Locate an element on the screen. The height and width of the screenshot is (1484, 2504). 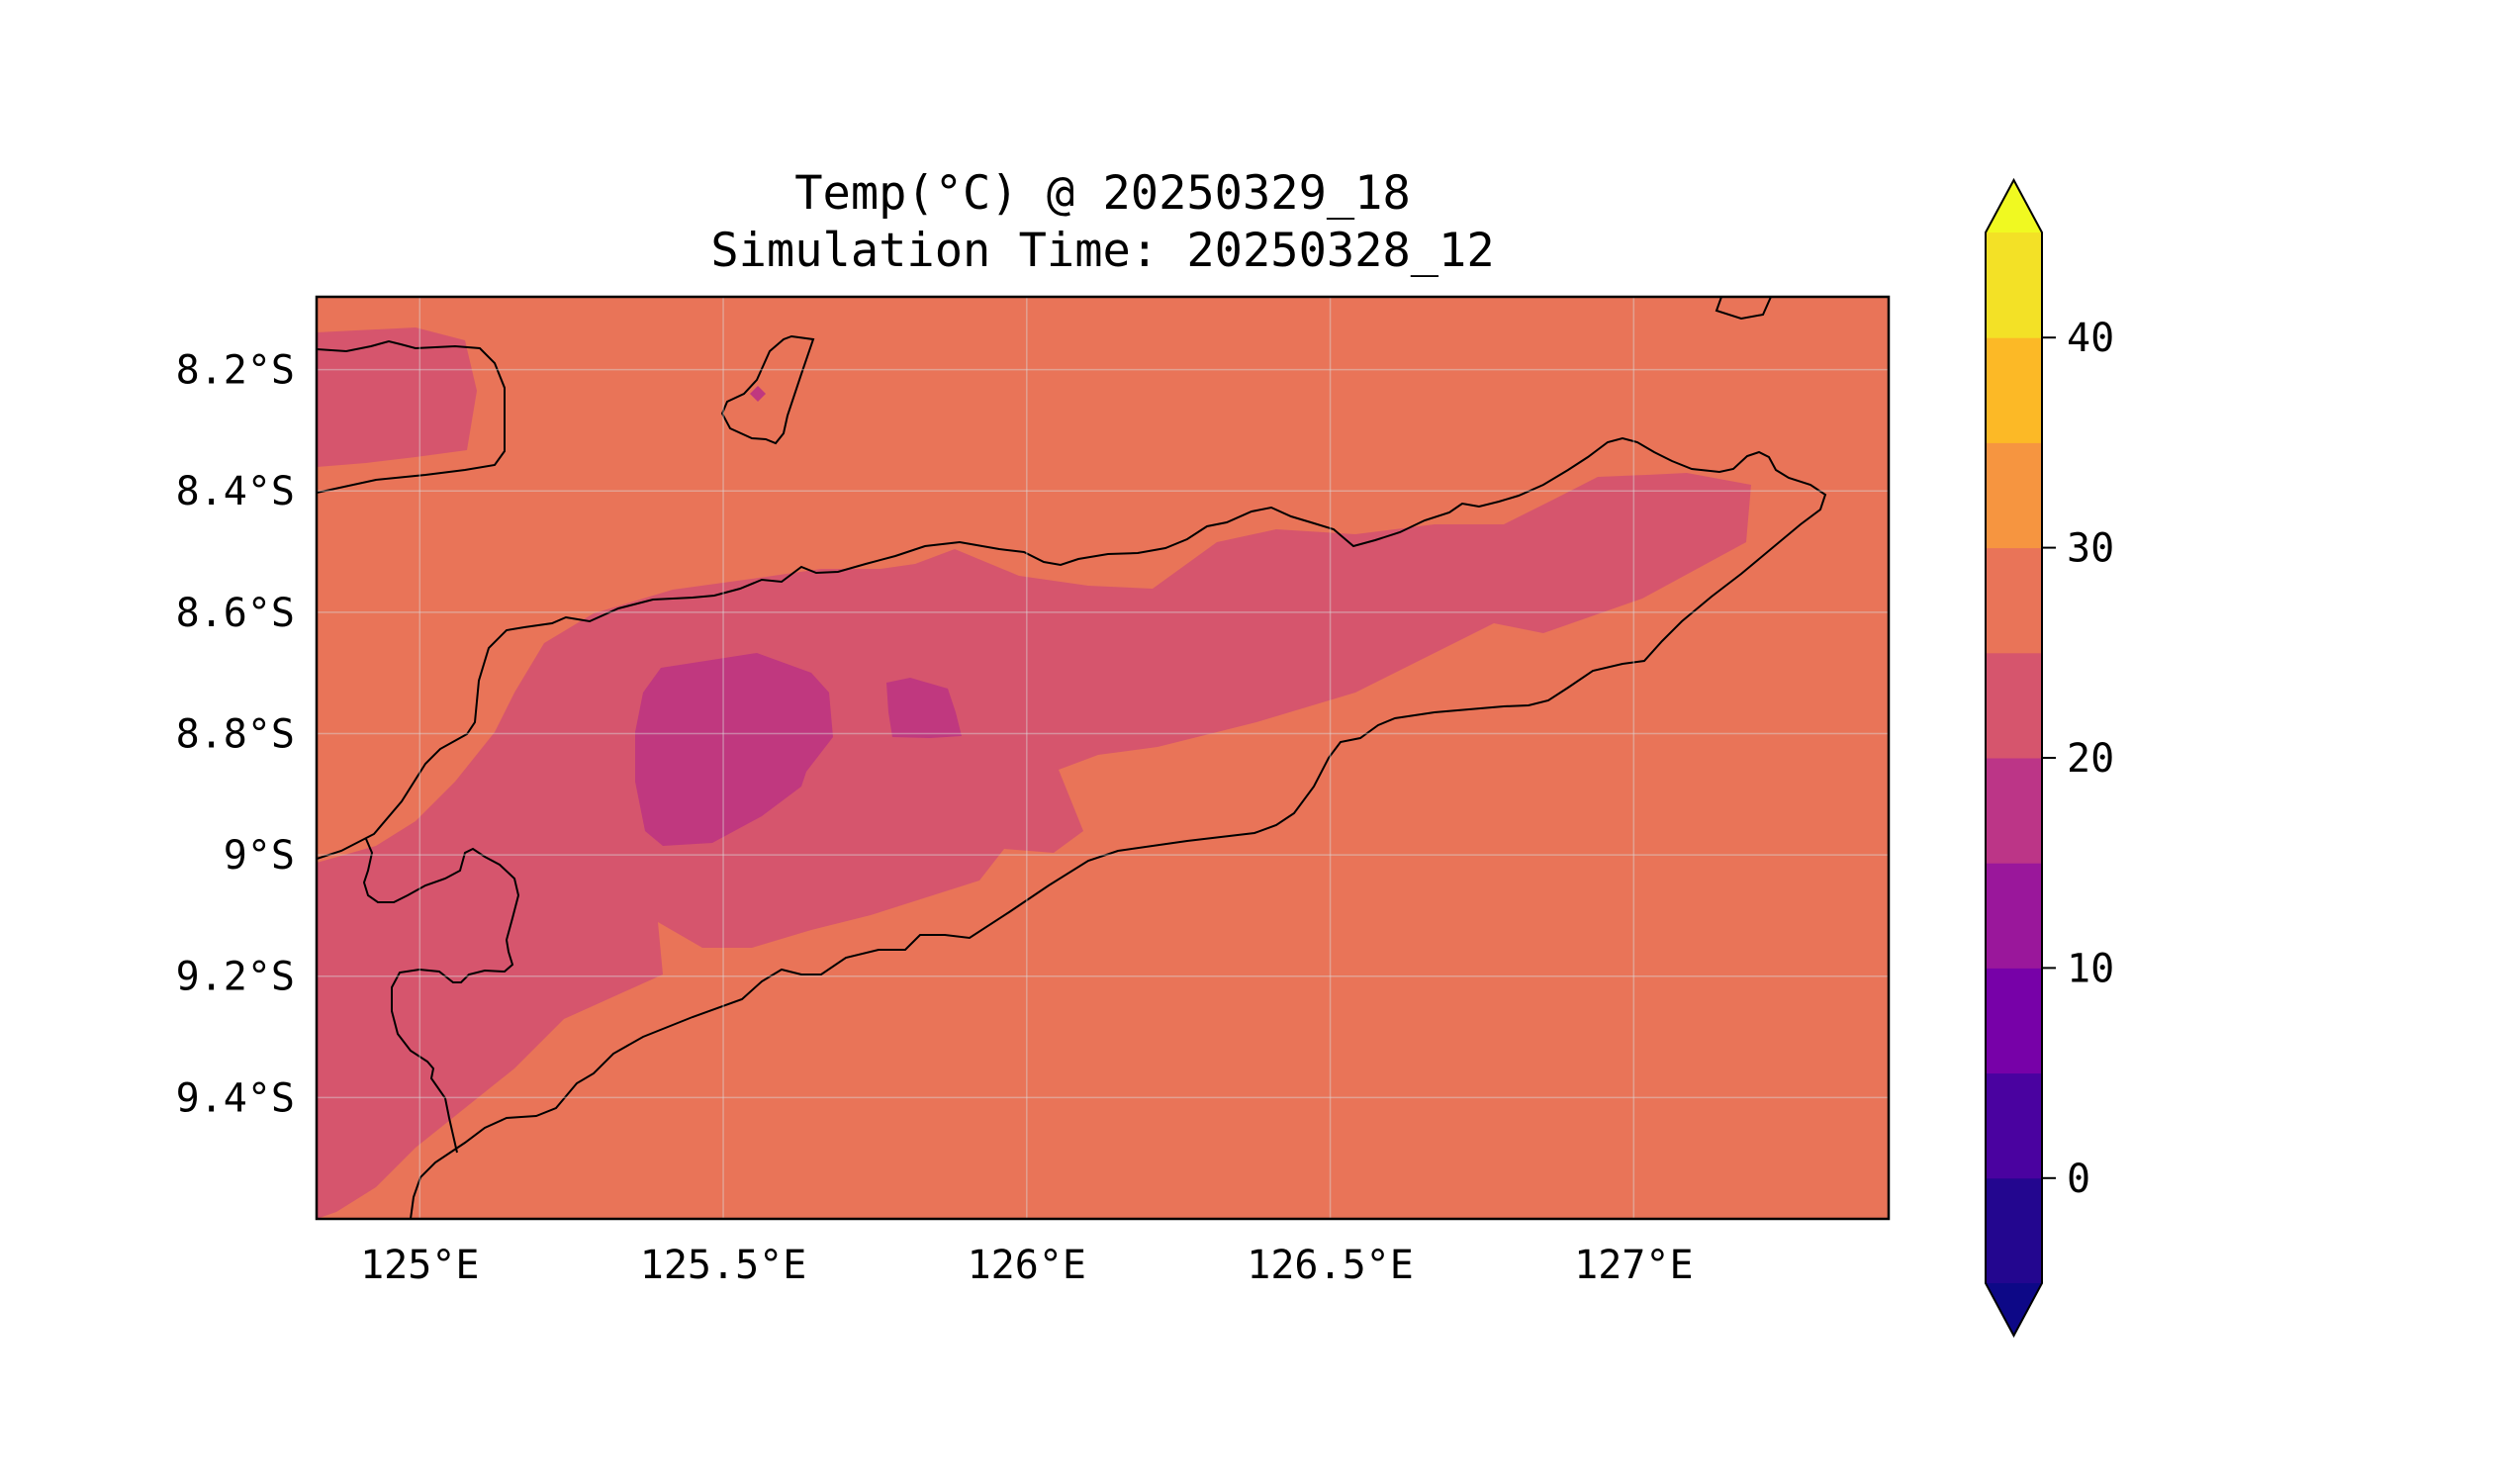
map-title-line2: Simulation Time: 20250328_12 is located at coordinates (1102, 251).